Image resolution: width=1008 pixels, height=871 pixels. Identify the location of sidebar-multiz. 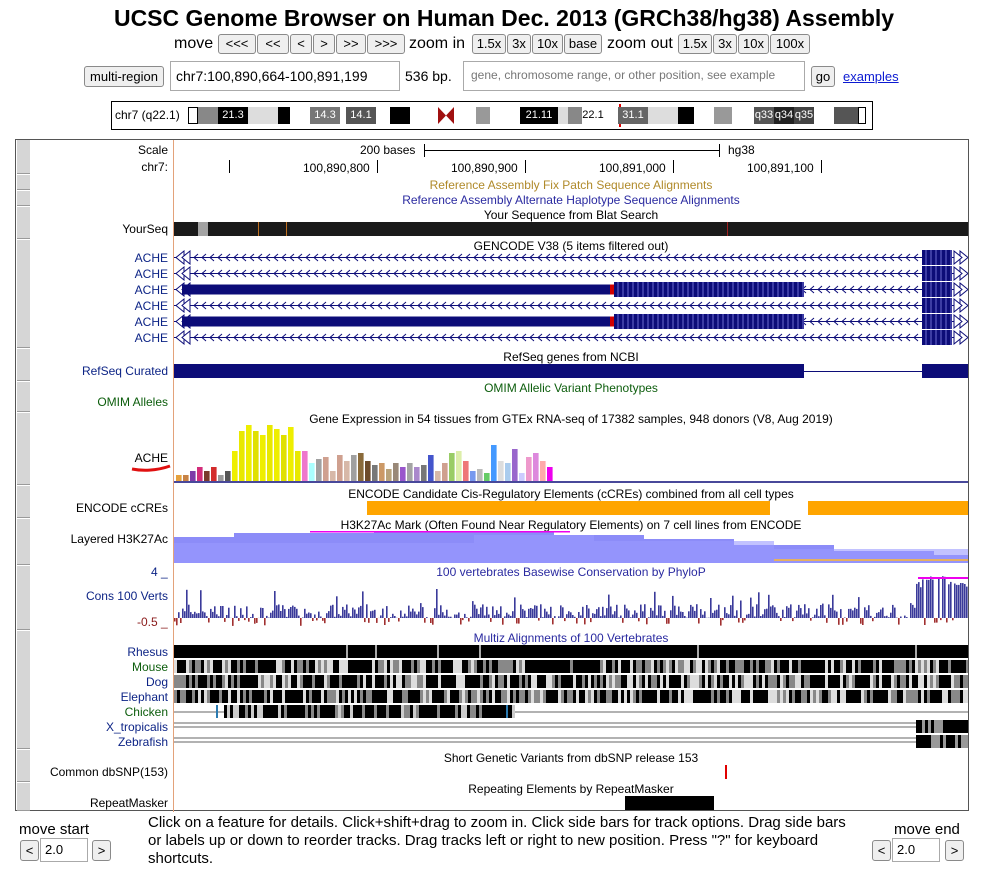
(23, 690).